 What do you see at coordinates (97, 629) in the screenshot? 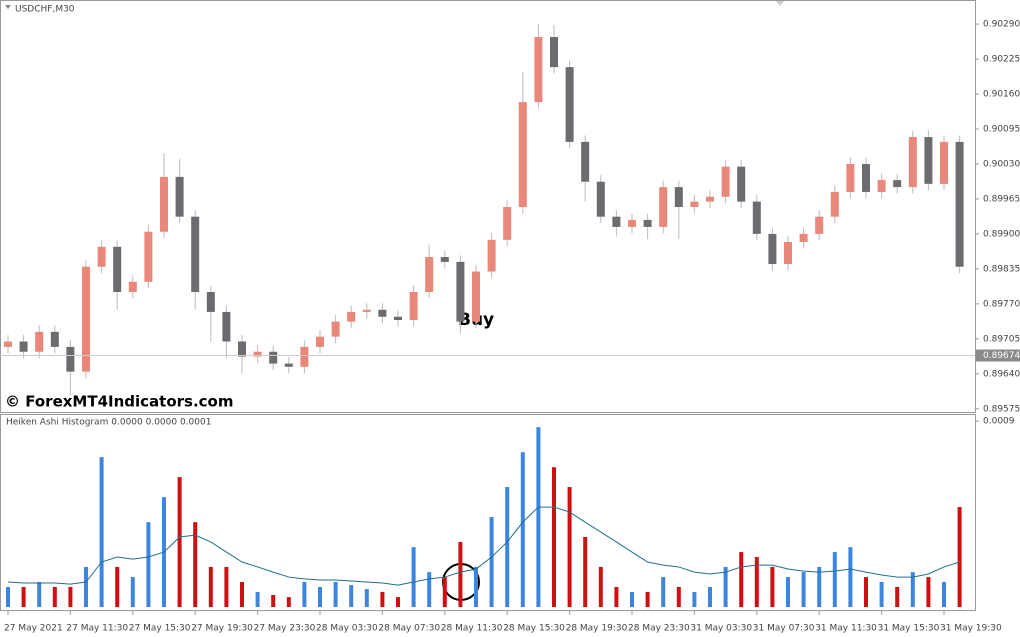
I see `x-tick-label: 27 May 11:30` at bounding box center [97, 629].